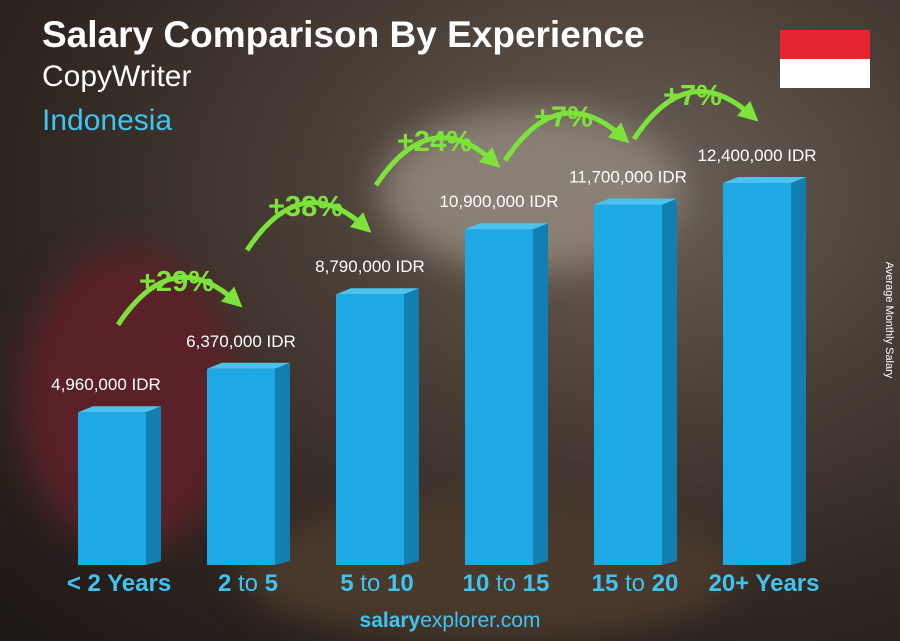 Image resolution: width=900 pixels, height=641 pixels. I want to click on x-tick-label: 15 to 20, so click(635, 583).